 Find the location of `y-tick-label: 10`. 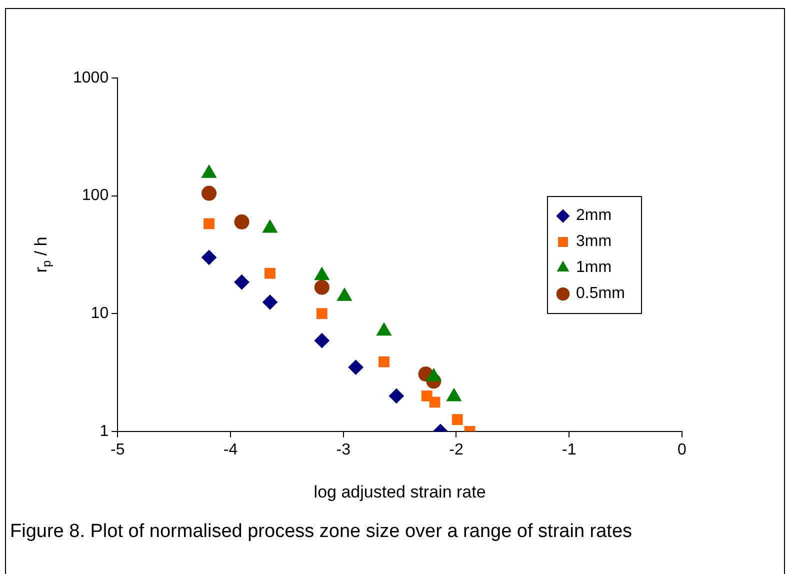

y-tick-label: 10 is located at coordinates (99, 313).